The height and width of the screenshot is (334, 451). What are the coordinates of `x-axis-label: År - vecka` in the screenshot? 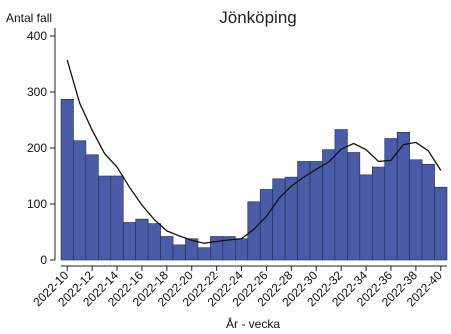 It's located at (253, 323).